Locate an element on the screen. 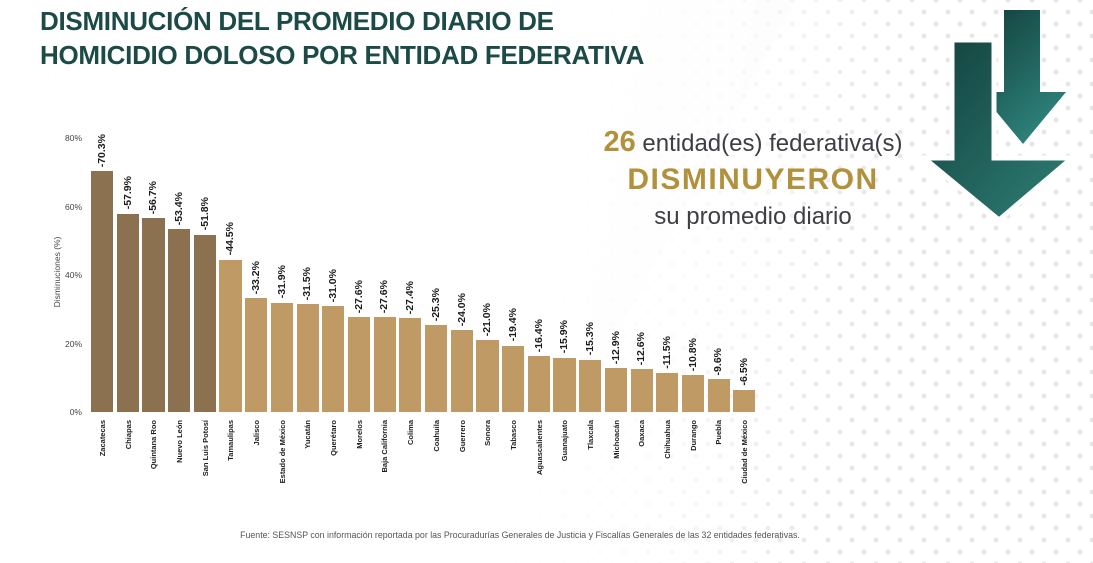 The image size is (1093, 563). double-down-arrow-icon is located at coordinates (1000, 117).